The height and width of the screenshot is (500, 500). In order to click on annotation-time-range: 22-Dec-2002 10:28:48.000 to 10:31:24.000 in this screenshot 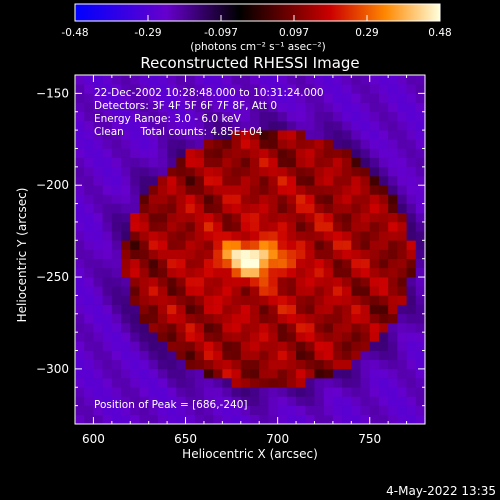, I will do `click(209, 93)`.